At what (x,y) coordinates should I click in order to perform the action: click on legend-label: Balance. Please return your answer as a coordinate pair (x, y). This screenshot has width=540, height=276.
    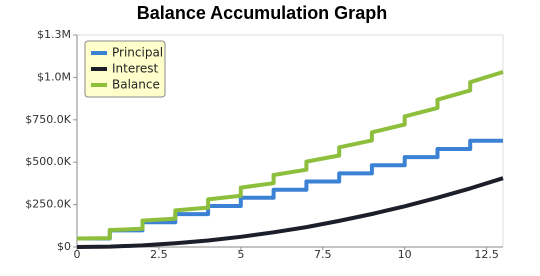
    Looking at the image, I should click on (136, 85).